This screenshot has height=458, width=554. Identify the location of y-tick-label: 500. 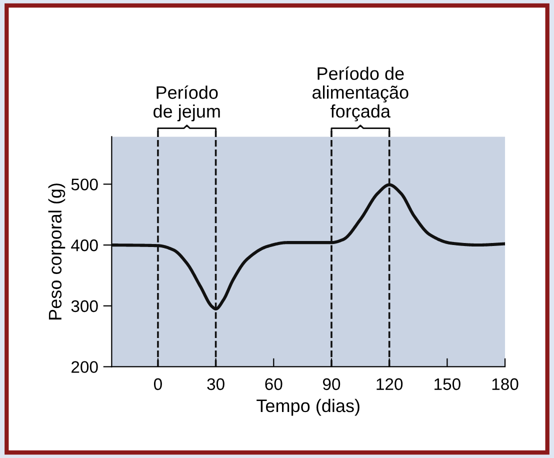
(84, 184).